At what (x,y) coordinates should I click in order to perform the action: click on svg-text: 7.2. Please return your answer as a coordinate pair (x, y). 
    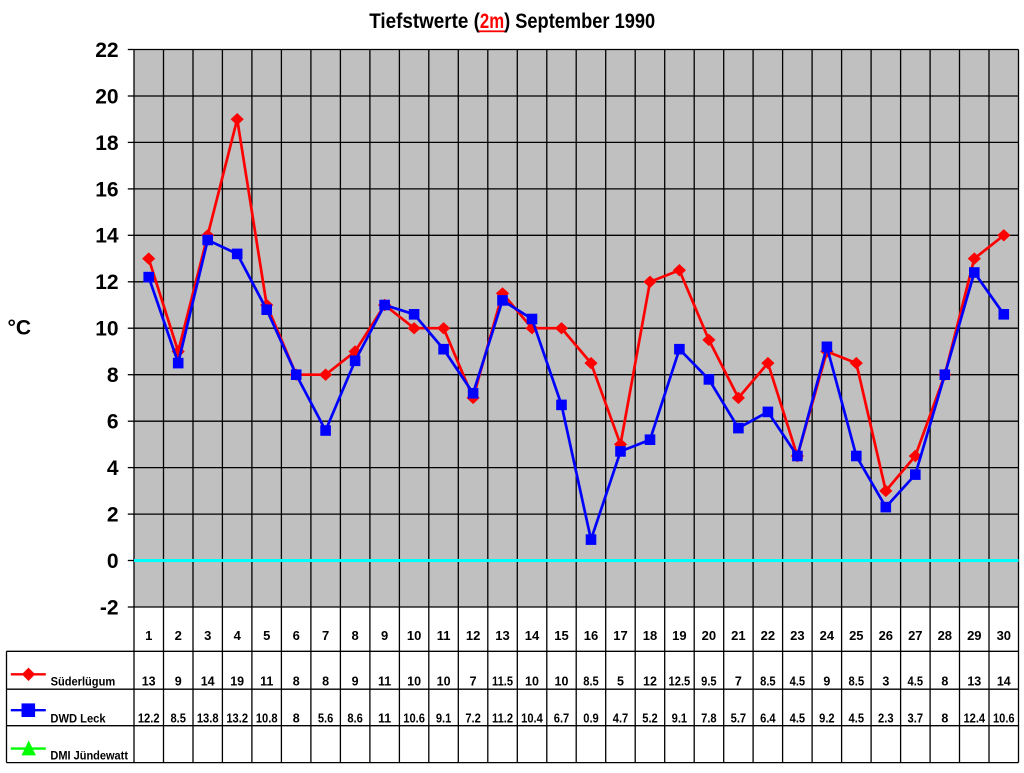
    Looking at the image, I should click on (473, 718).